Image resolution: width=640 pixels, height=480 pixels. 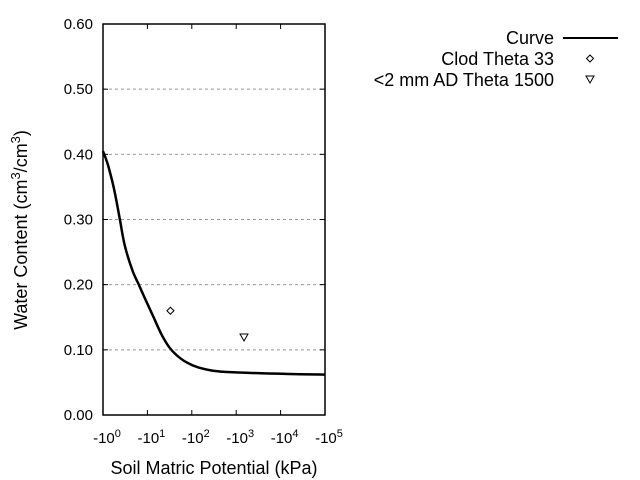 I want to click on legend: Curve Clod Theta 33 <2 mm AD Theta 1500, so click(x=496, y=59).